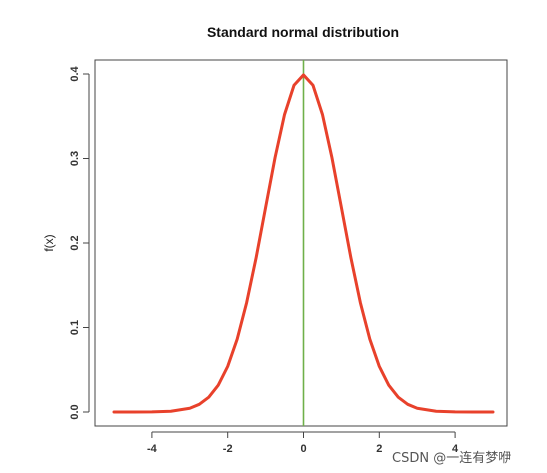 This screenshot has width=547, height=473. I want to click on x-tick-label: -2, so click(228, 449).